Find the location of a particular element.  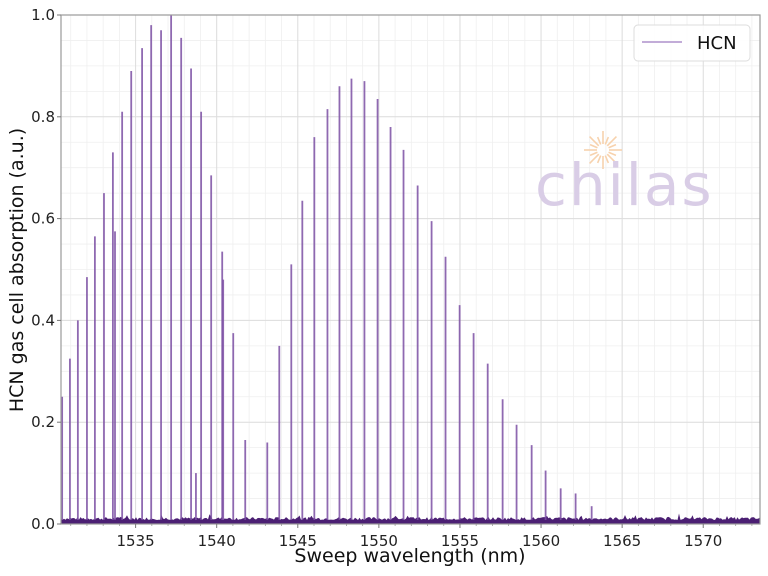

x-axis-title: Sweep wavelength (nm) is located at coordinates (409, 556).